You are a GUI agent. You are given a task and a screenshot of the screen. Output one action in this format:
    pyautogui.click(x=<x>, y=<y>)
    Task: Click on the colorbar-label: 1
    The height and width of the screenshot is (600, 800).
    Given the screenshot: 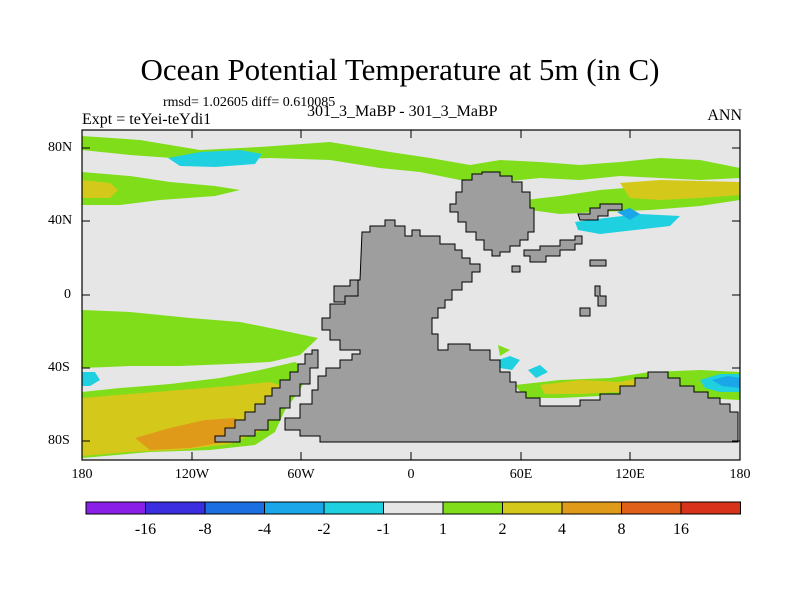 What is the action you would take?
    pyautogui.click(x=443, y=529)
    